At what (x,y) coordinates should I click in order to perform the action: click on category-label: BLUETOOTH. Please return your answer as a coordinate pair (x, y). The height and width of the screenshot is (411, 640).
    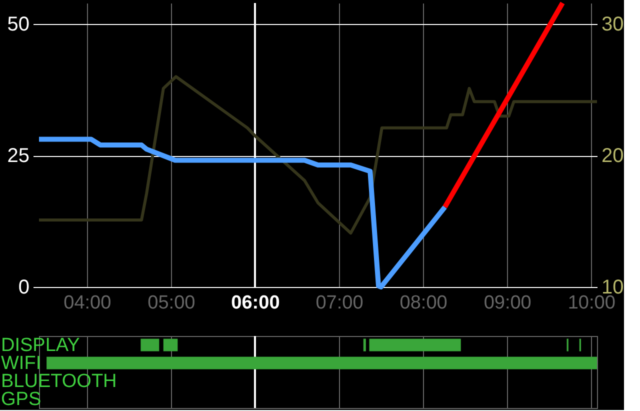
    Looking at the image, I should click on (59, 381).